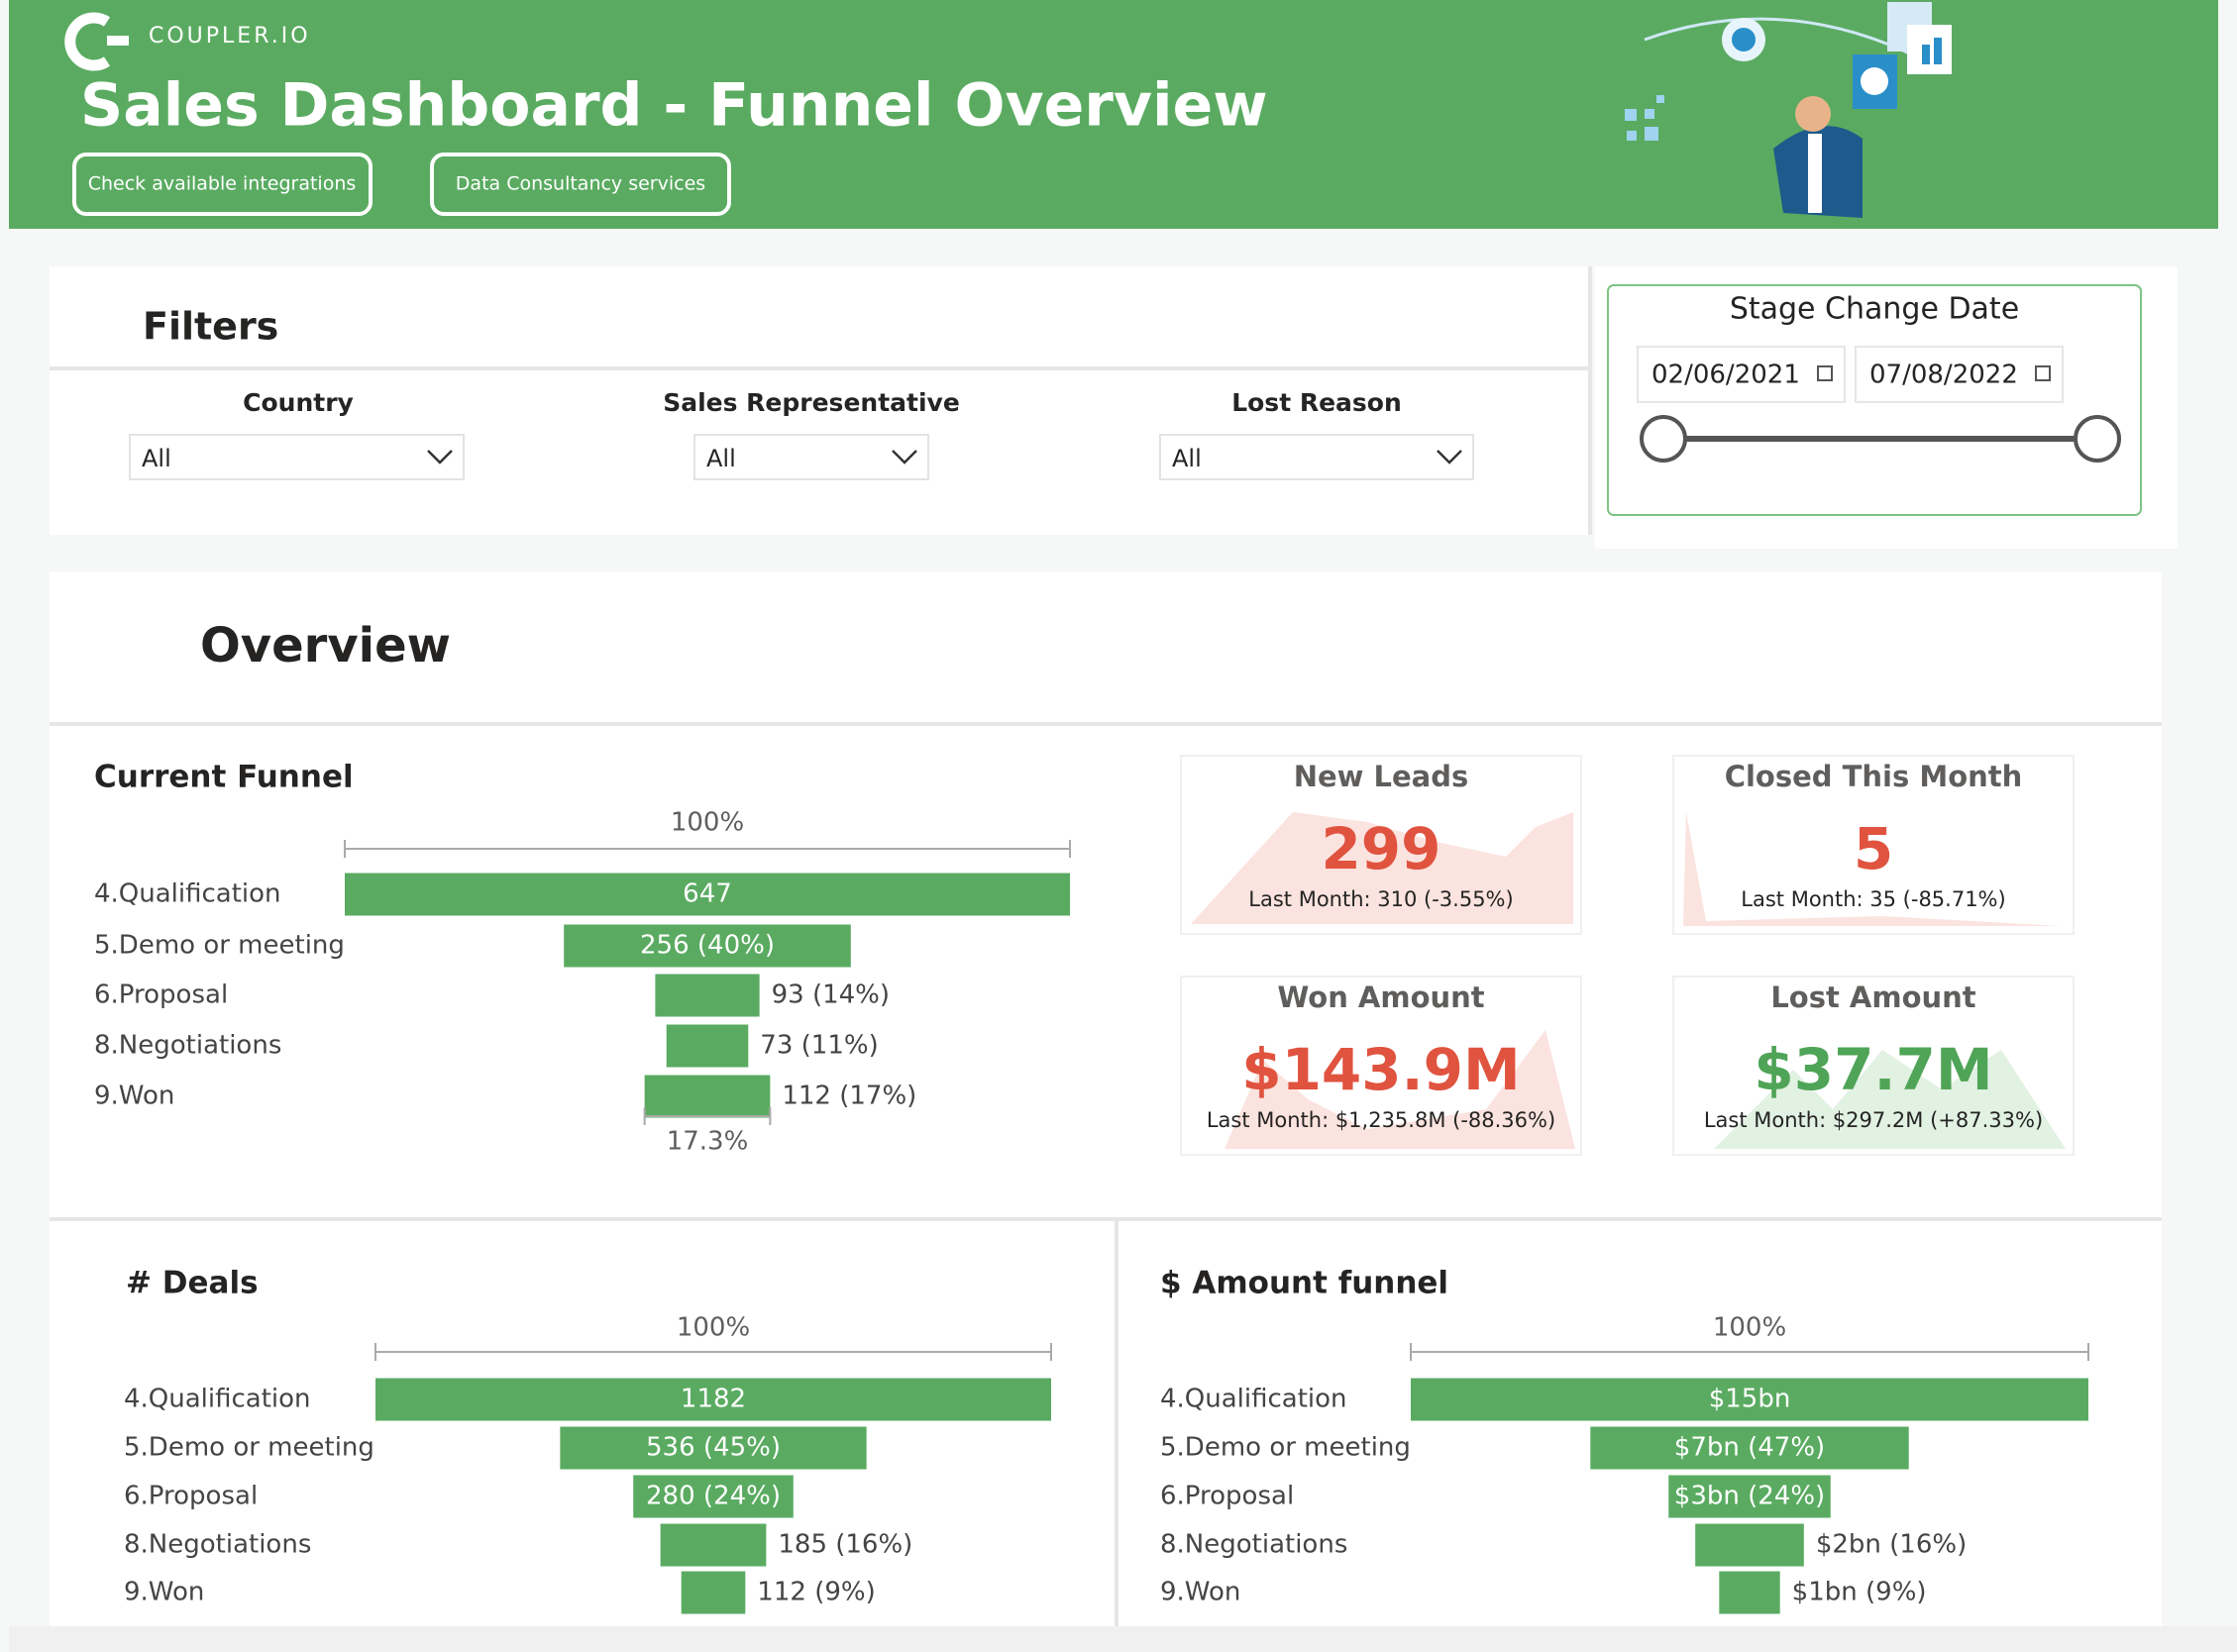  I want to click on chart-title: Current Funnel, so click(224, 777).